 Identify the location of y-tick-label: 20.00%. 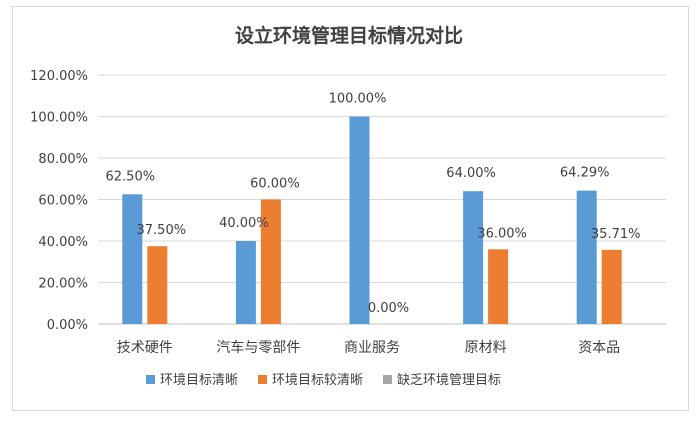
(63, 284).